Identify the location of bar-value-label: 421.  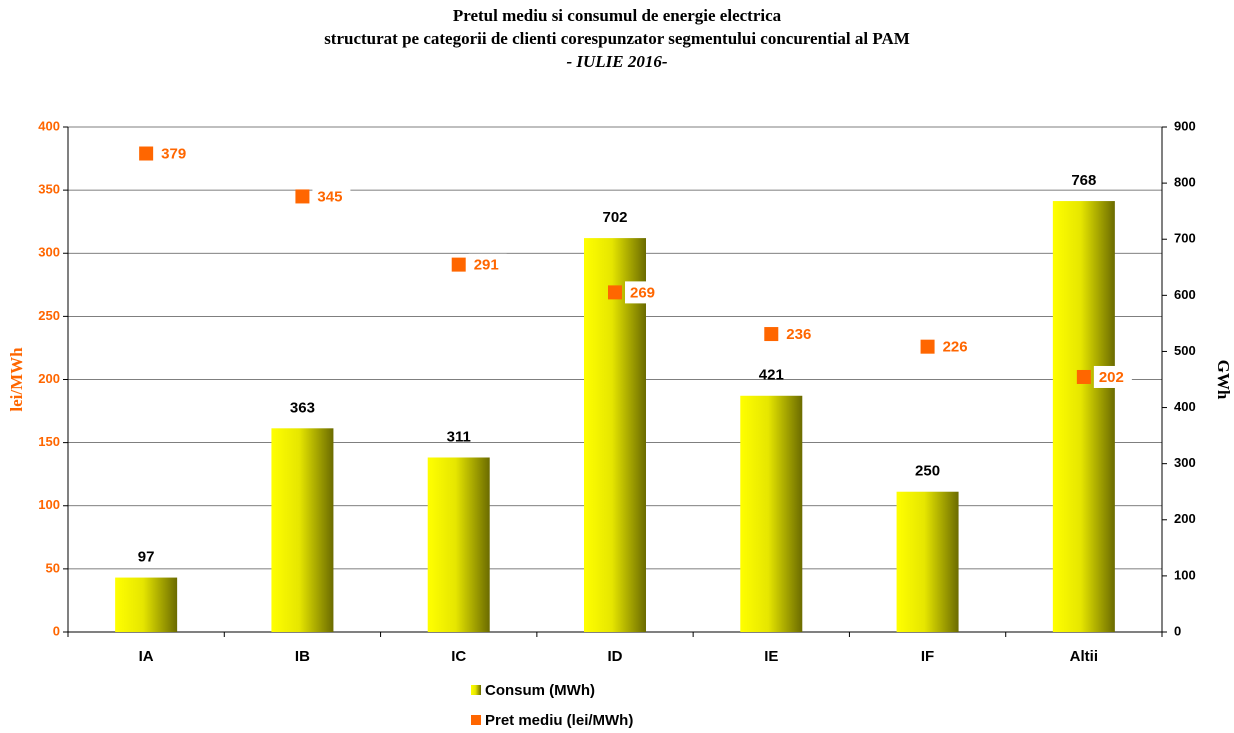
(771, 375).